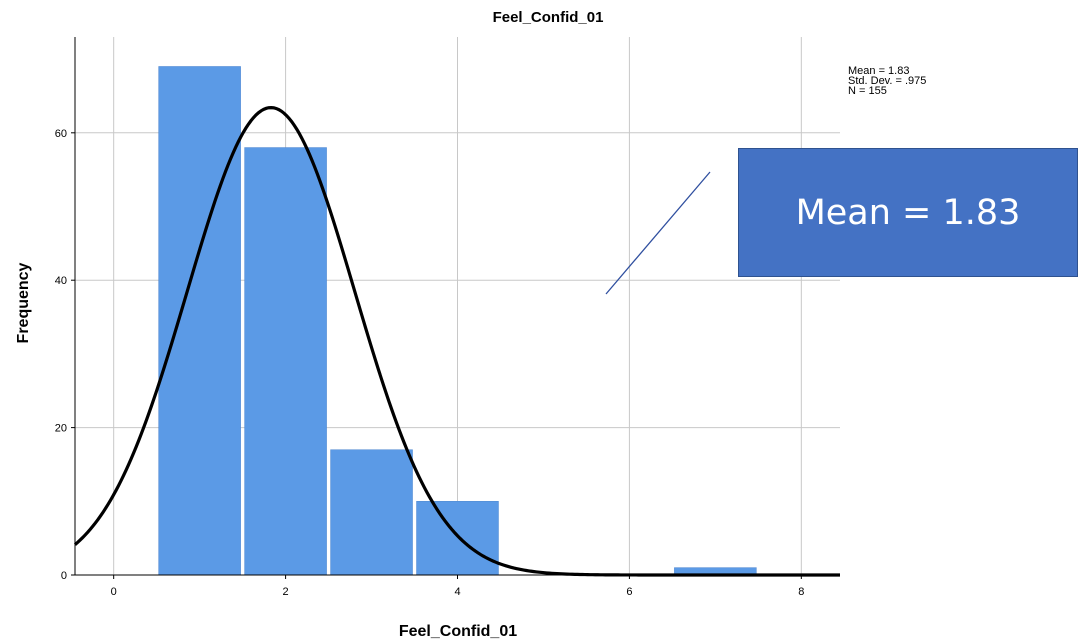 This screenshot has height=643, width=1079. Describe the element at coordinates (61, 281) in the screenshot. I see `y-tick-label: 40` at that location.